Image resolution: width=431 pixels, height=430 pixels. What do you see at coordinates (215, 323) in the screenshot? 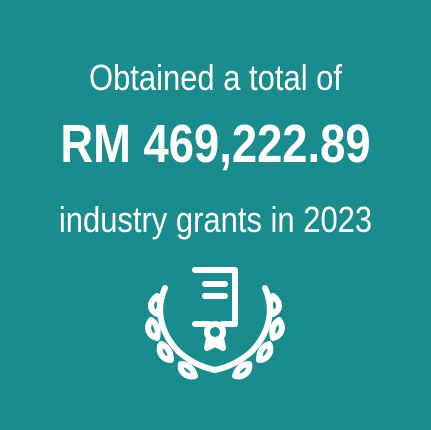
I see `certificate-laurel-icon` at bounding box center [215, 323].